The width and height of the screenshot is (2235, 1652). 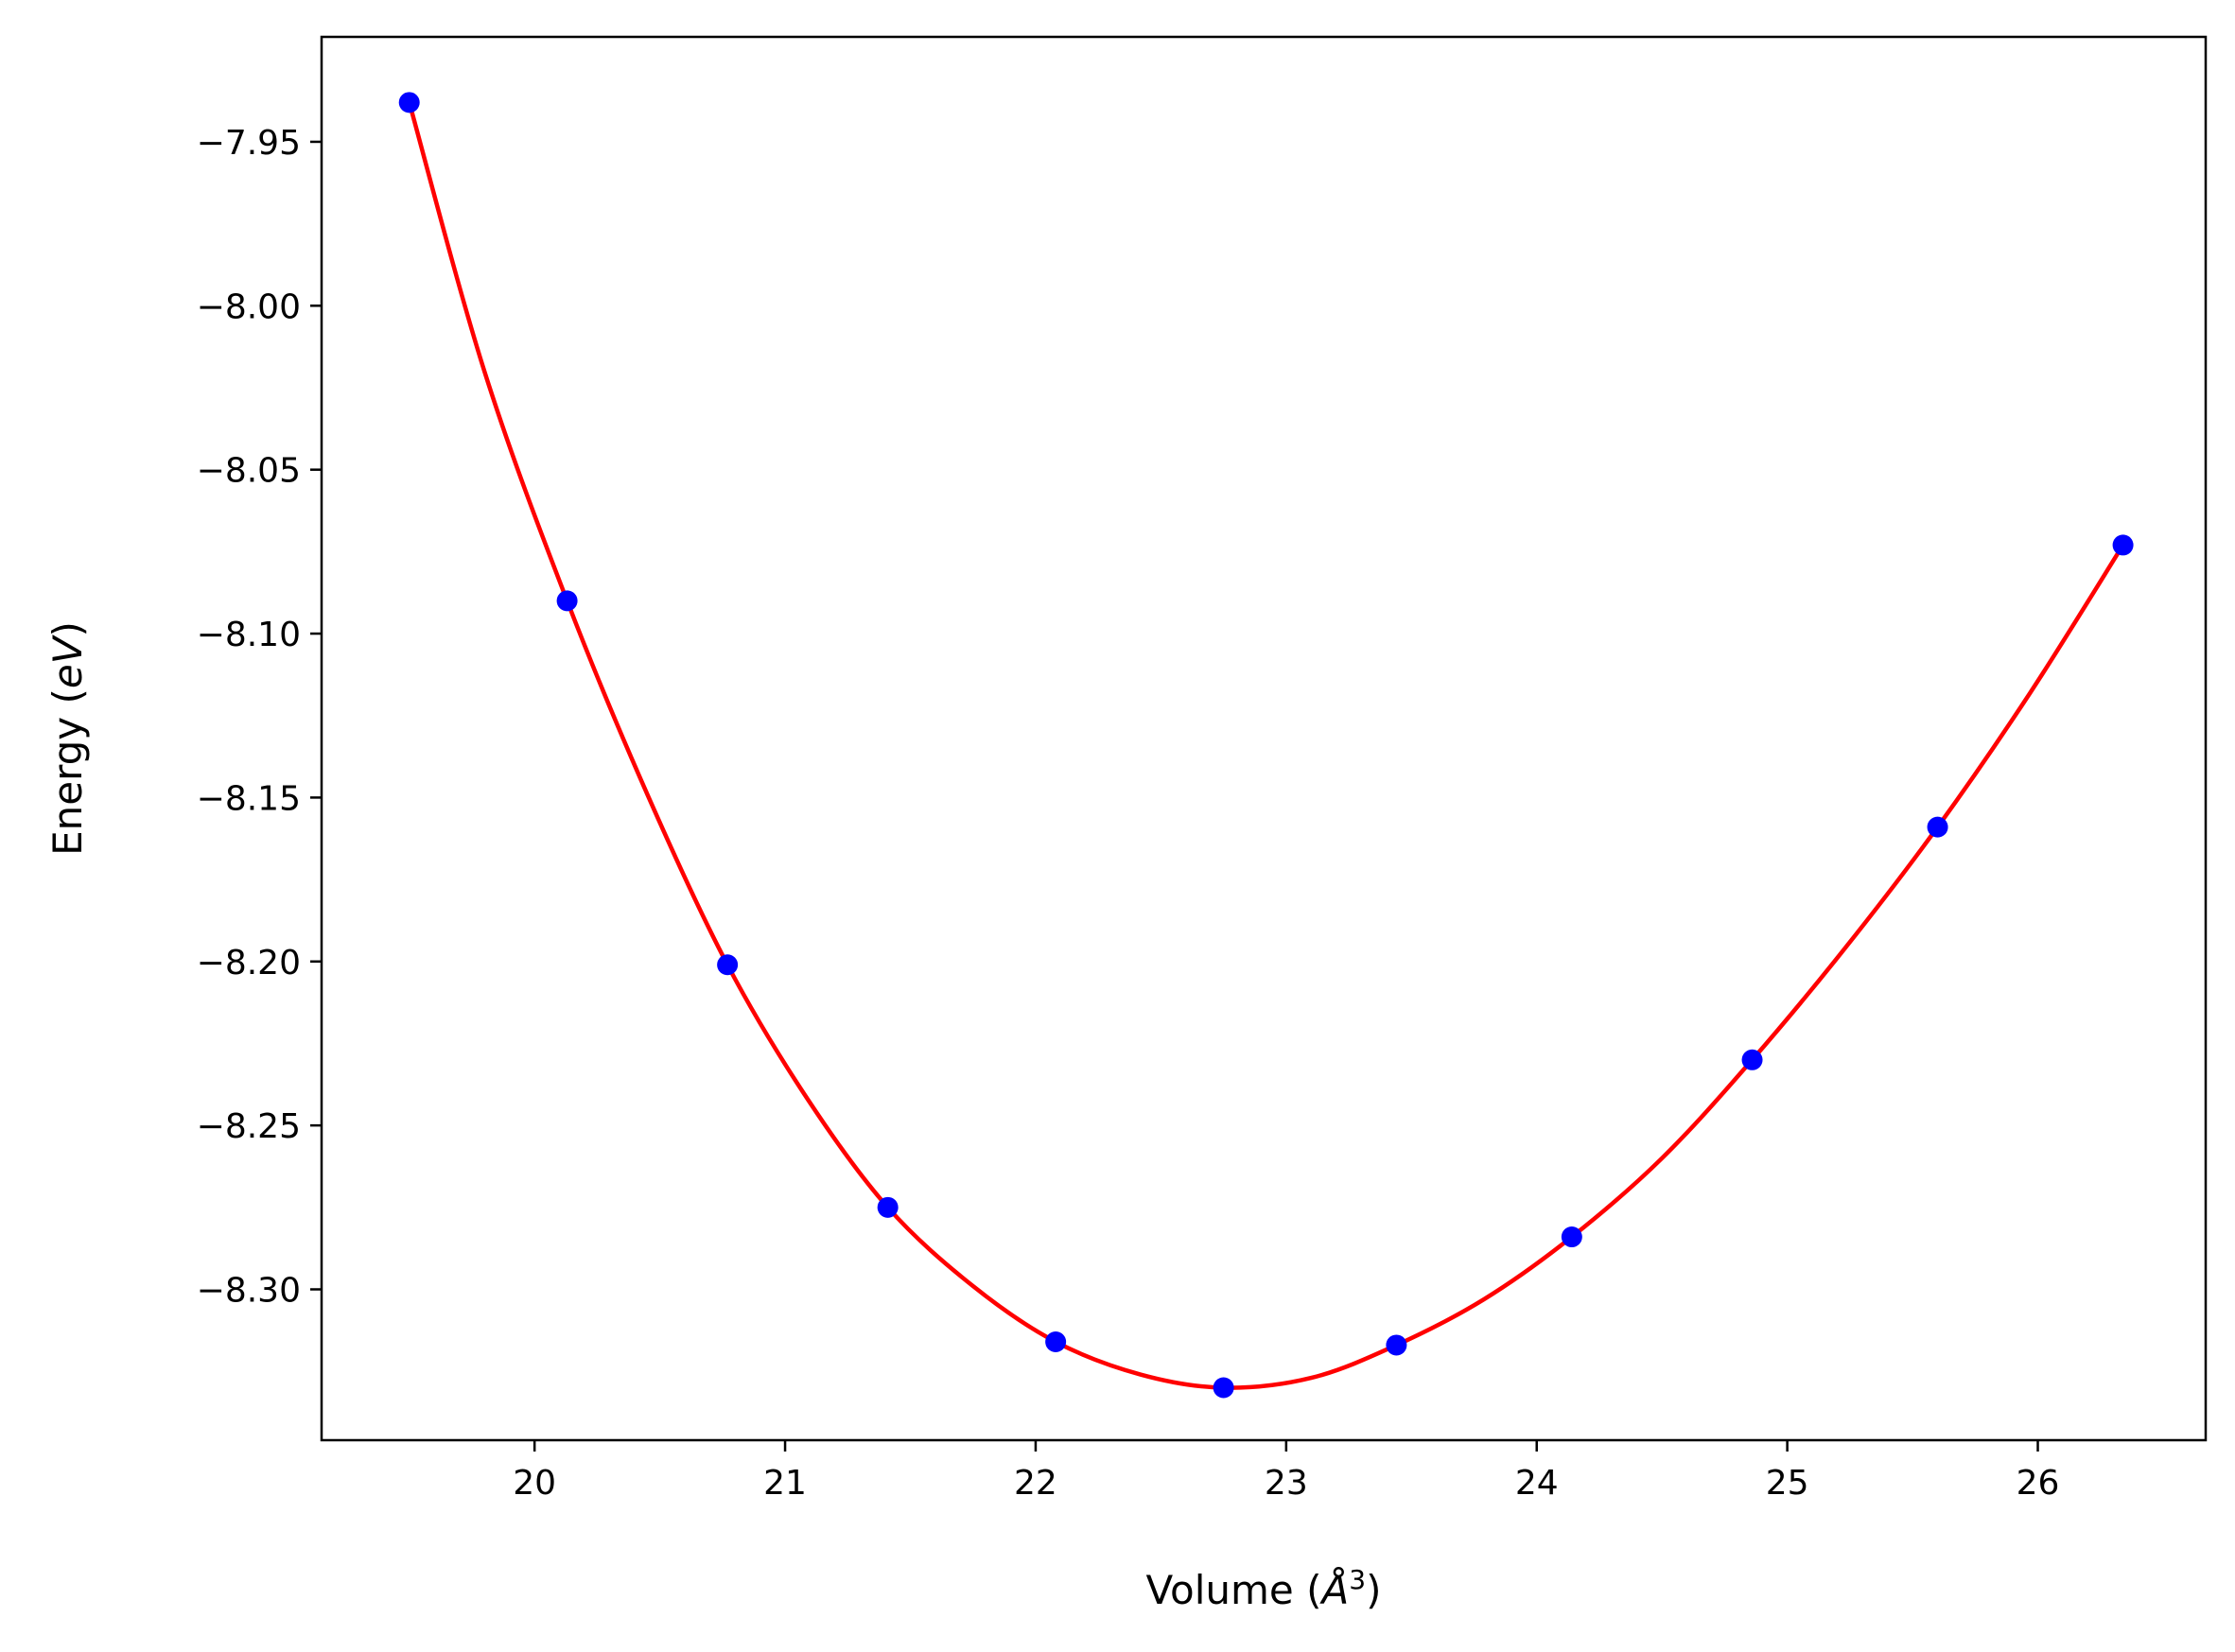 What do you see at coordinates (249, 1291) in the screenshot?
I see `y-tick-label: −8.30` at bounding box center [249, 1291].